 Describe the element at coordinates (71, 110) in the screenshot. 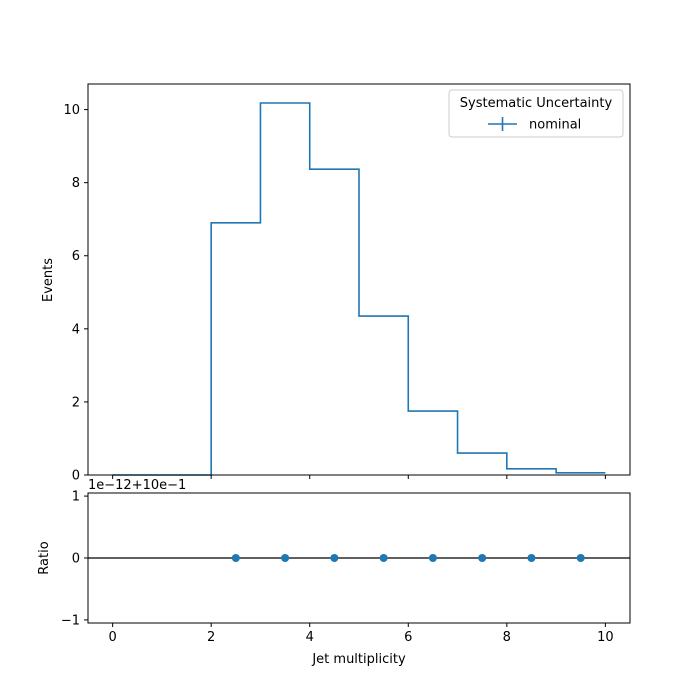

I see `main-y-tick-label: 10` at that location.